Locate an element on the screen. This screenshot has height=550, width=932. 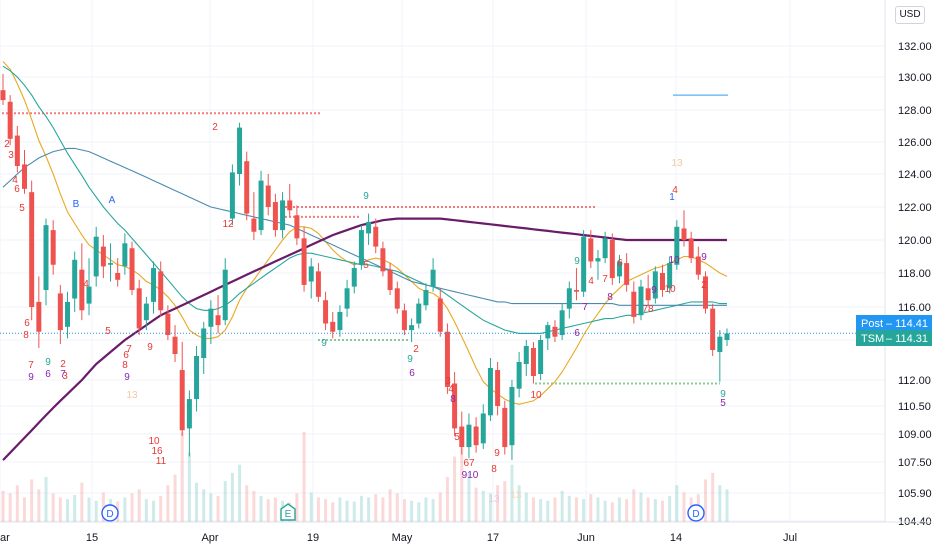
price-badge: Post – 114.41 is located at coordinates (894, 323).